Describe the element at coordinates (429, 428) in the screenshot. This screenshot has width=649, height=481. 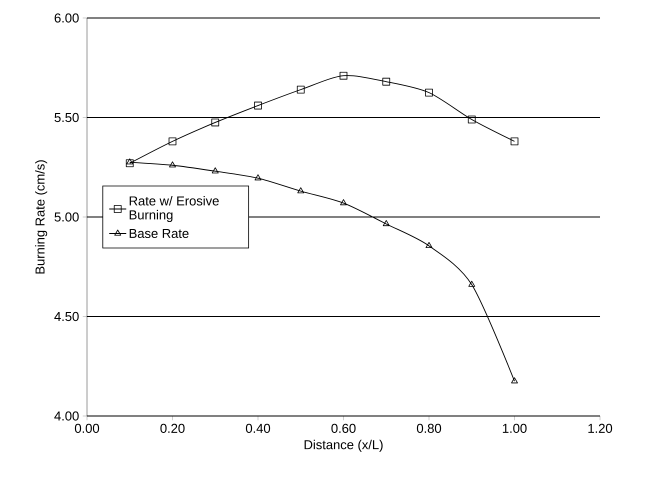
I see `x-tick-label: 0.80` at that location.